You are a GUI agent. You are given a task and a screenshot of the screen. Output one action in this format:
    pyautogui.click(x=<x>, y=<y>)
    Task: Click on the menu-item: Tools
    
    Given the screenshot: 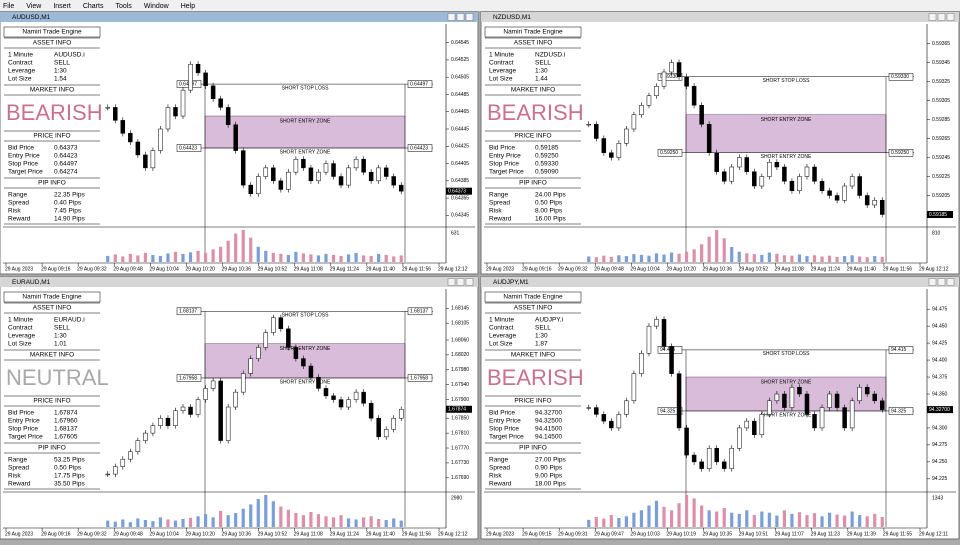 What is the action you would take?
    pyautogui.click(x=123, y=6)
    